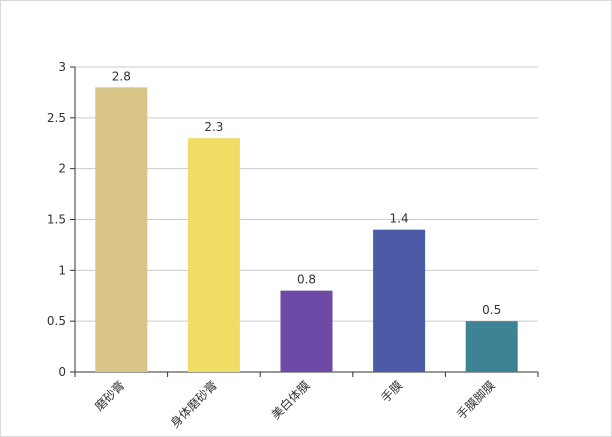 This screenshot has height=437, width=612. Describe the element at coordinates (193, 404) in the screenshot. I see `category-label: 身体磨砂膏` at that location.